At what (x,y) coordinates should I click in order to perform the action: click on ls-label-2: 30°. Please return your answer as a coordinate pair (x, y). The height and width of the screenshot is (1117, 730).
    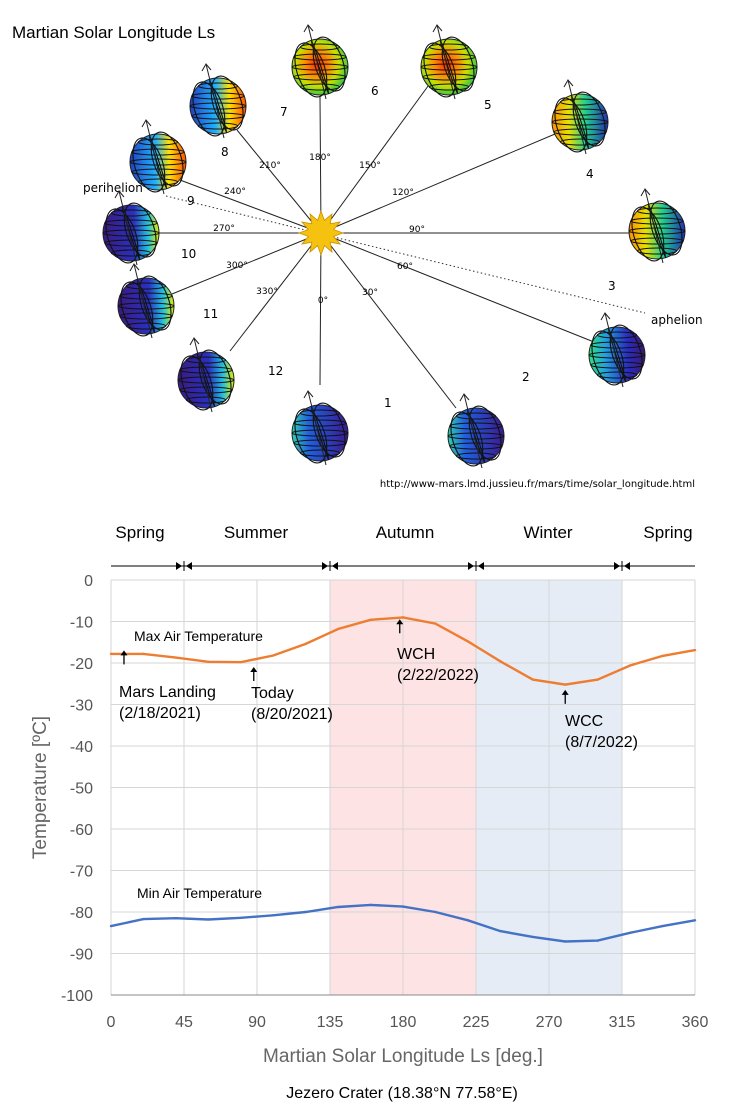
    Looking at the image, I should click on (370, 293).